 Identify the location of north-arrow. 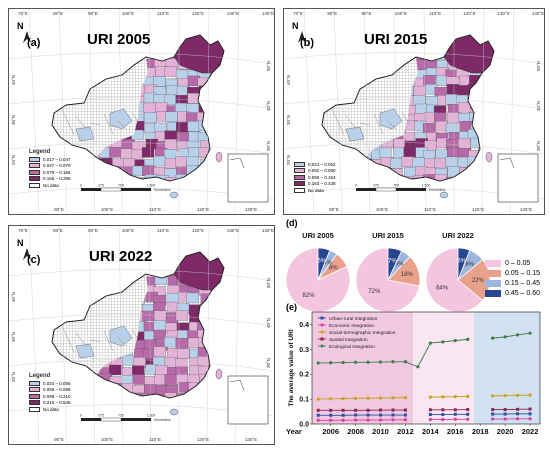
(27, 254).